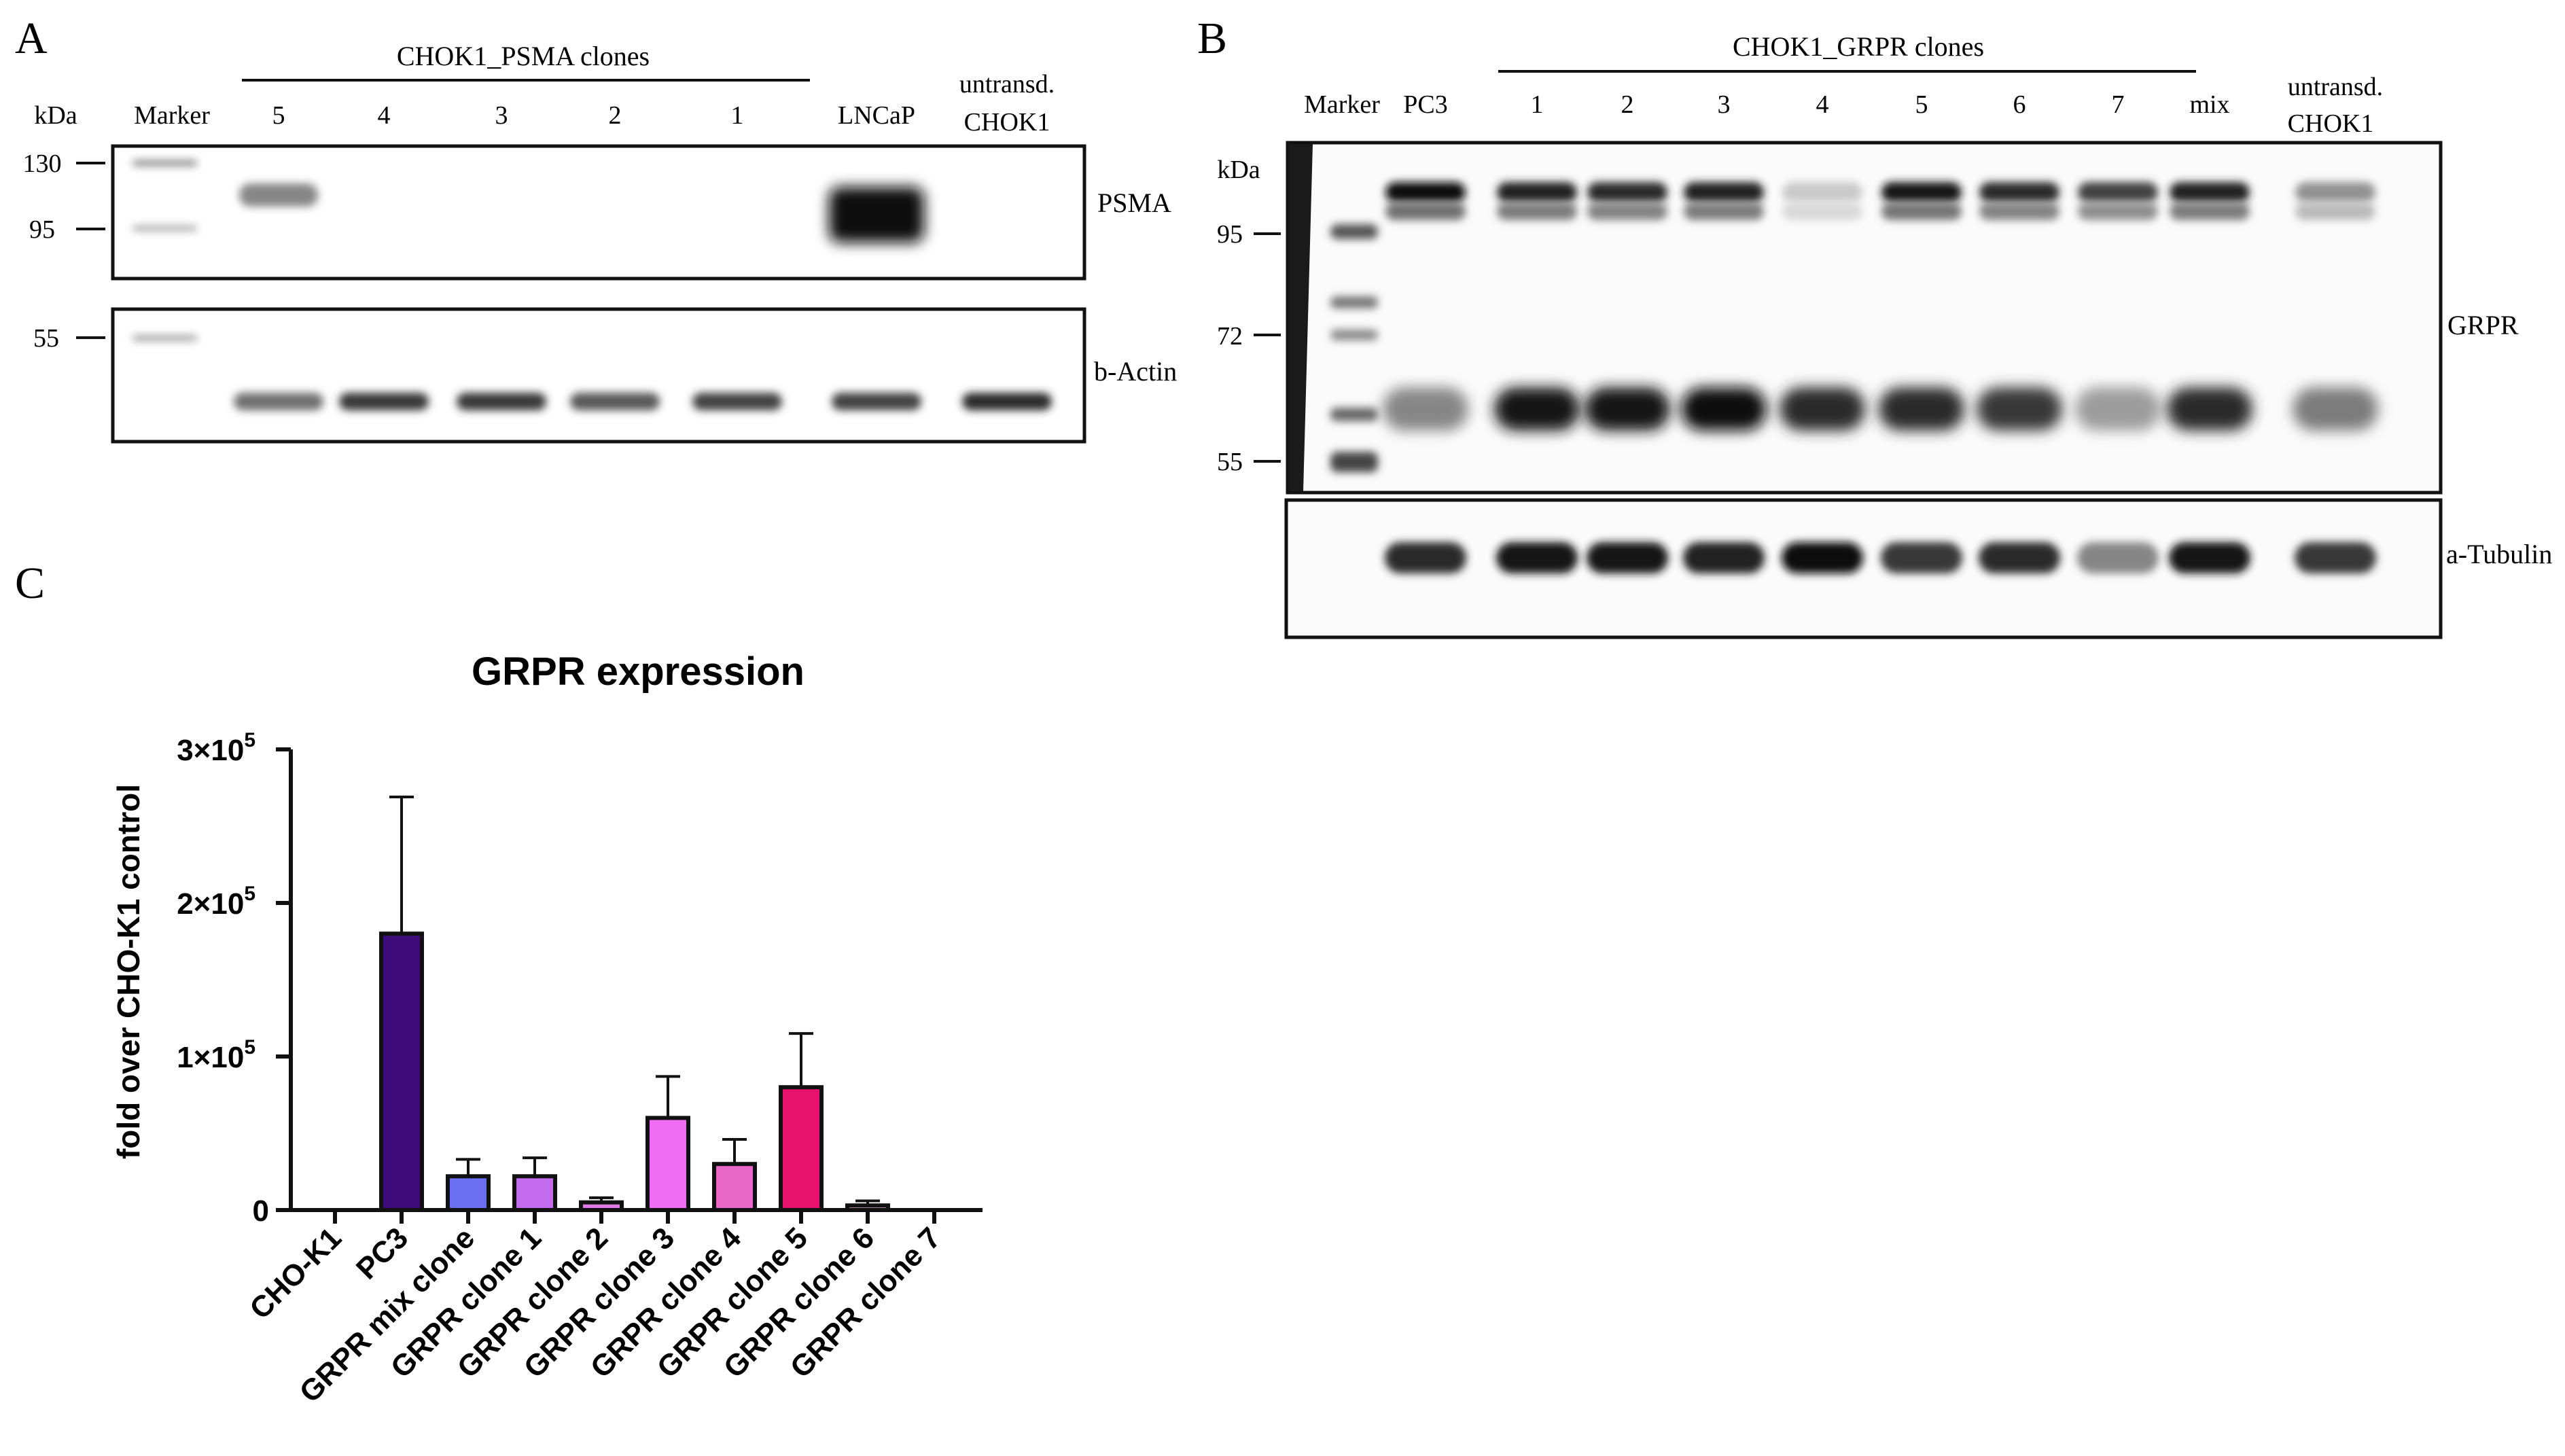 The width and height of the screenshot is (2565, 1456). What do you see at coordinates (2483, 325) in the screenshot?
I see `grpr-blot-label: GRPR` at bounding box center [2483, 325].